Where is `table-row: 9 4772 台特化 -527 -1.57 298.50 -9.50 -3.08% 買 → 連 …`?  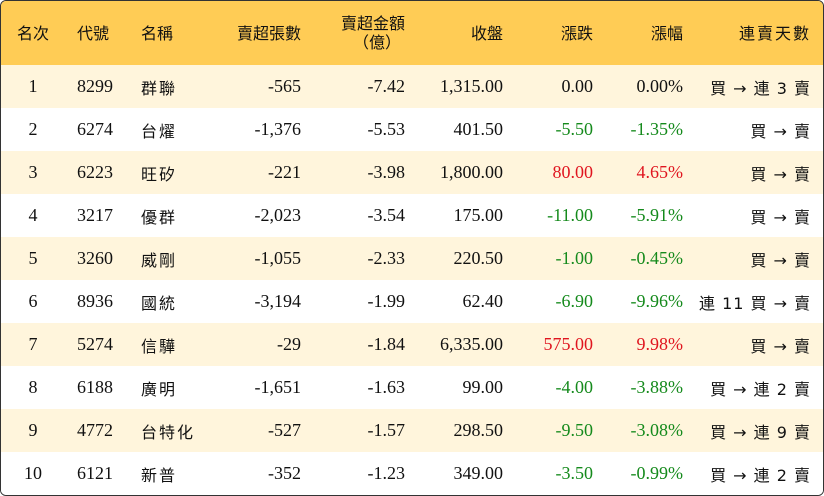 table-row: 9 4772 台特化 -527 -1.57 298.50 -9.50 -3.08% 買 → 連 … is located at coordinates (412, 430).